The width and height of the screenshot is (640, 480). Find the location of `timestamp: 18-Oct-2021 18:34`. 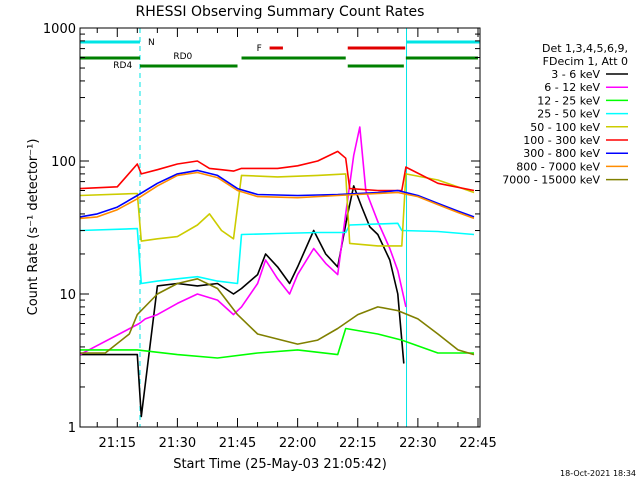

timestamp: 18-Oct-2021 18:34 is located at coordinates (598, 473).